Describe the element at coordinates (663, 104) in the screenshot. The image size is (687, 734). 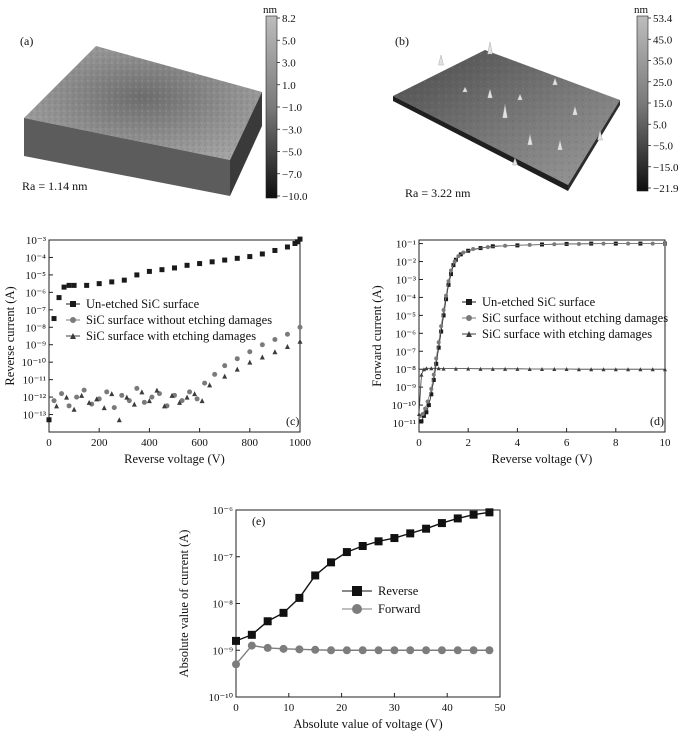
I see `colorbar-b-ticks: 53.4 45.0 35.0 25.0 15.0 5.0 −5.0 −15.0 −21.9` at that location.